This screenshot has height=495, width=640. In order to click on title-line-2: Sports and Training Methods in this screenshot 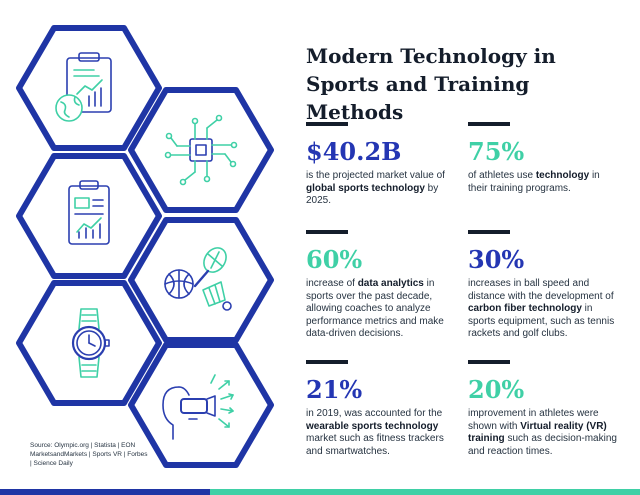, I will do `click(418, 98)`.